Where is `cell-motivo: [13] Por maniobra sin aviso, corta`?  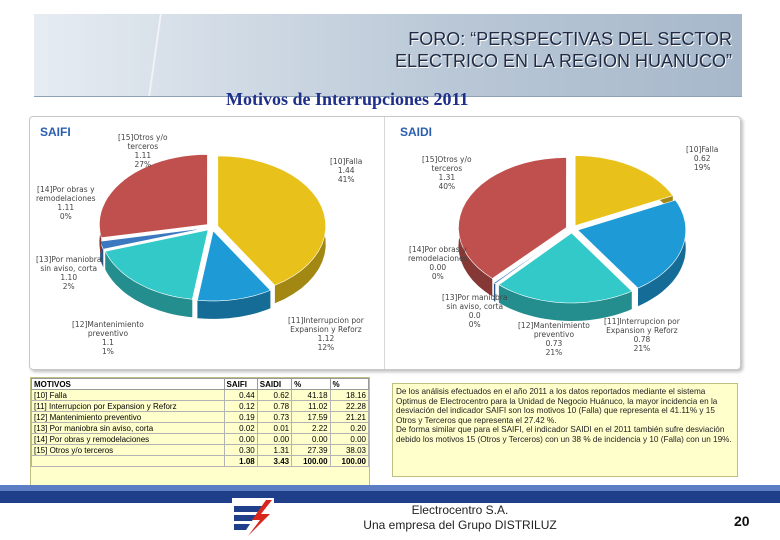 cell-motivo: [13] Por maniobra sin aviso, corta is located at coordinates (128, 428).